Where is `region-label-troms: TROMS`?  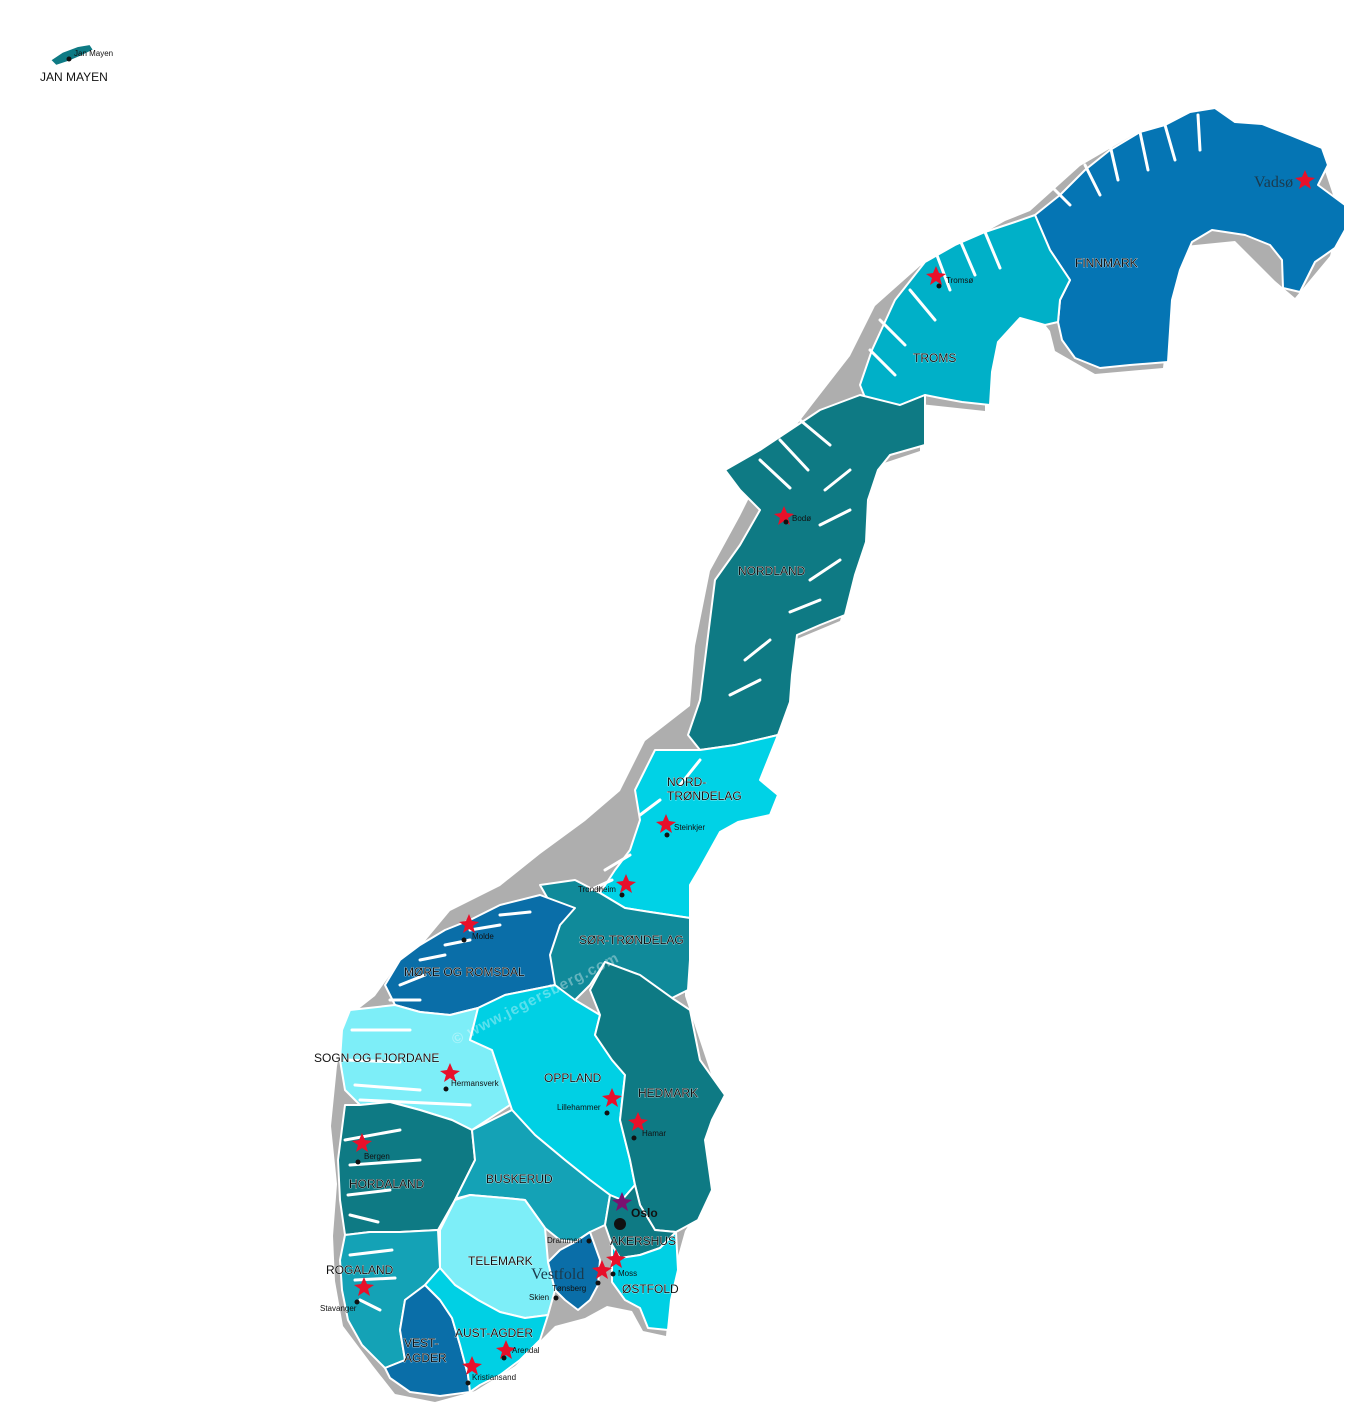
region-label-troms: TROMS is located at coordinates (934, 358).